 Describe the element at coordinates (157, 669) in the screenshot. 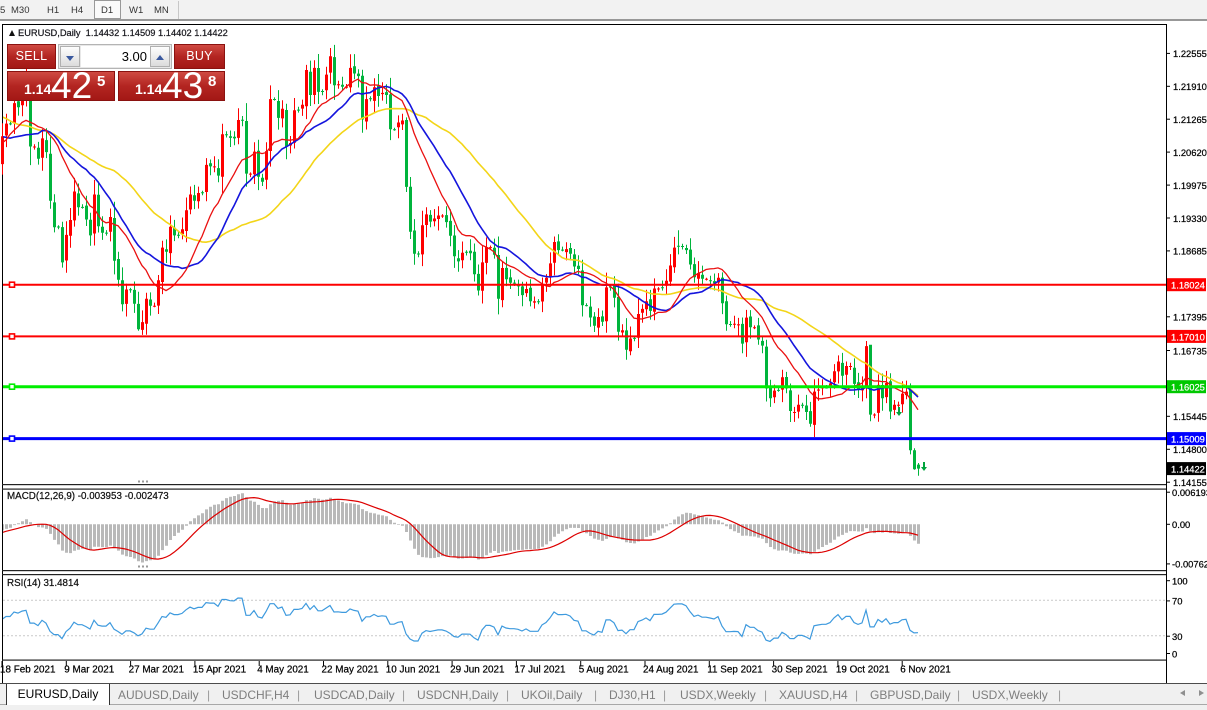

I see `svg-text: 27 Mar 2021` at that location.